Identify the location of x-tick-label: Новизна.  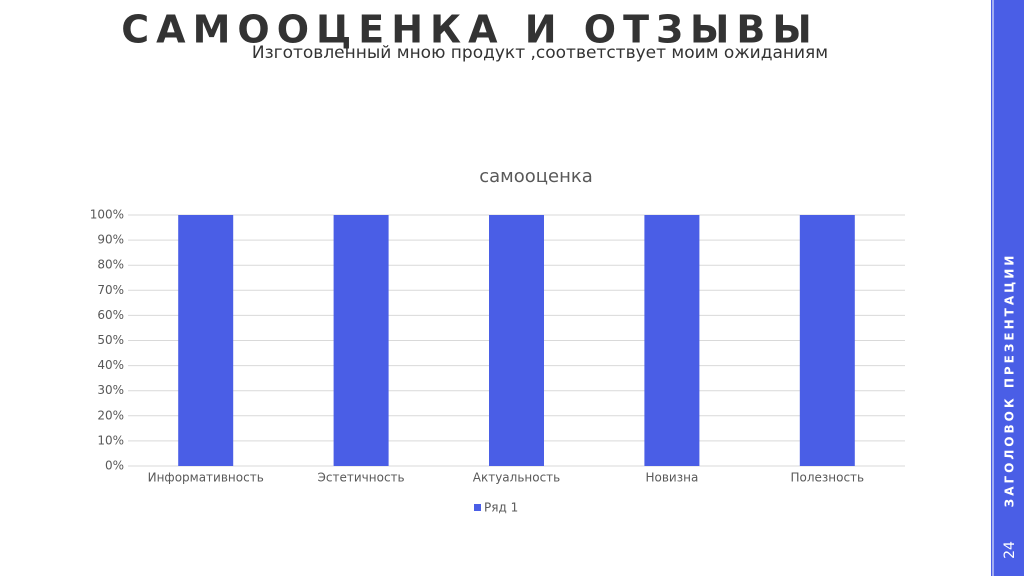
(671, 478).